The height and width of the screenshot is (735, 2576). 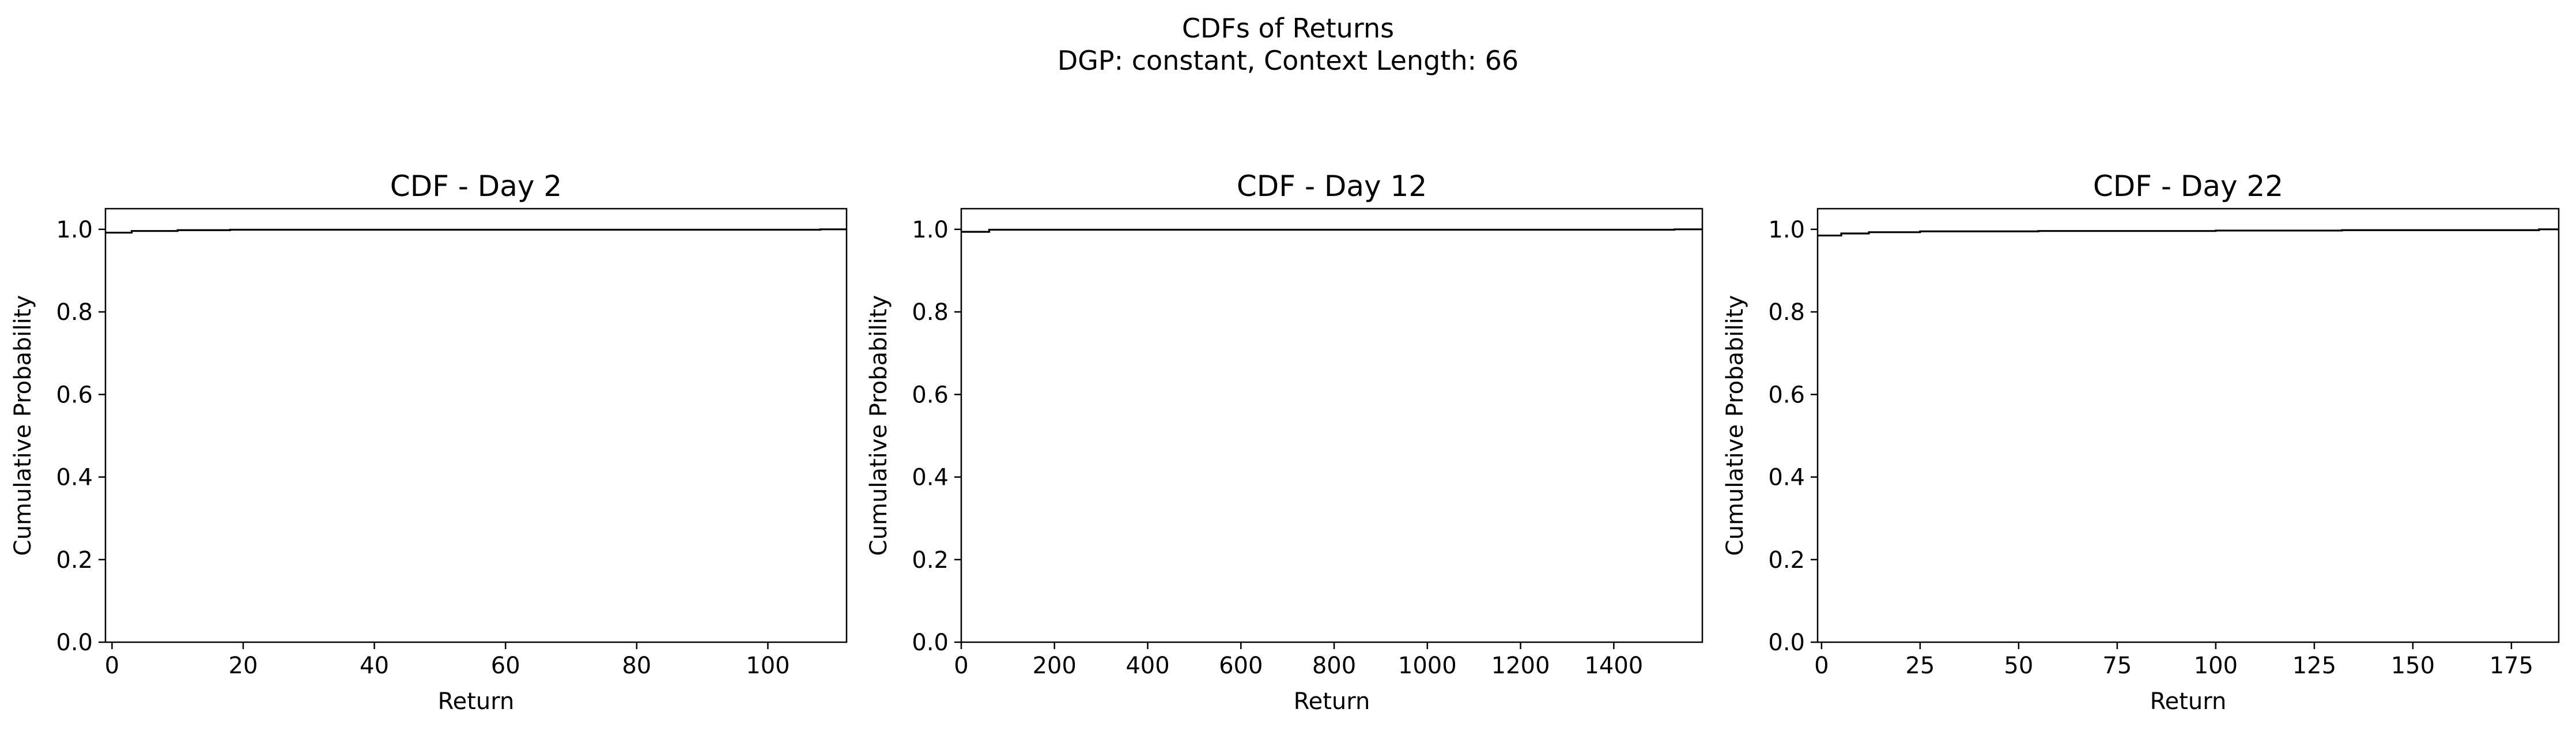 I want to click on subplot-title: CDF - Day 2, so click(x=476, y=186).